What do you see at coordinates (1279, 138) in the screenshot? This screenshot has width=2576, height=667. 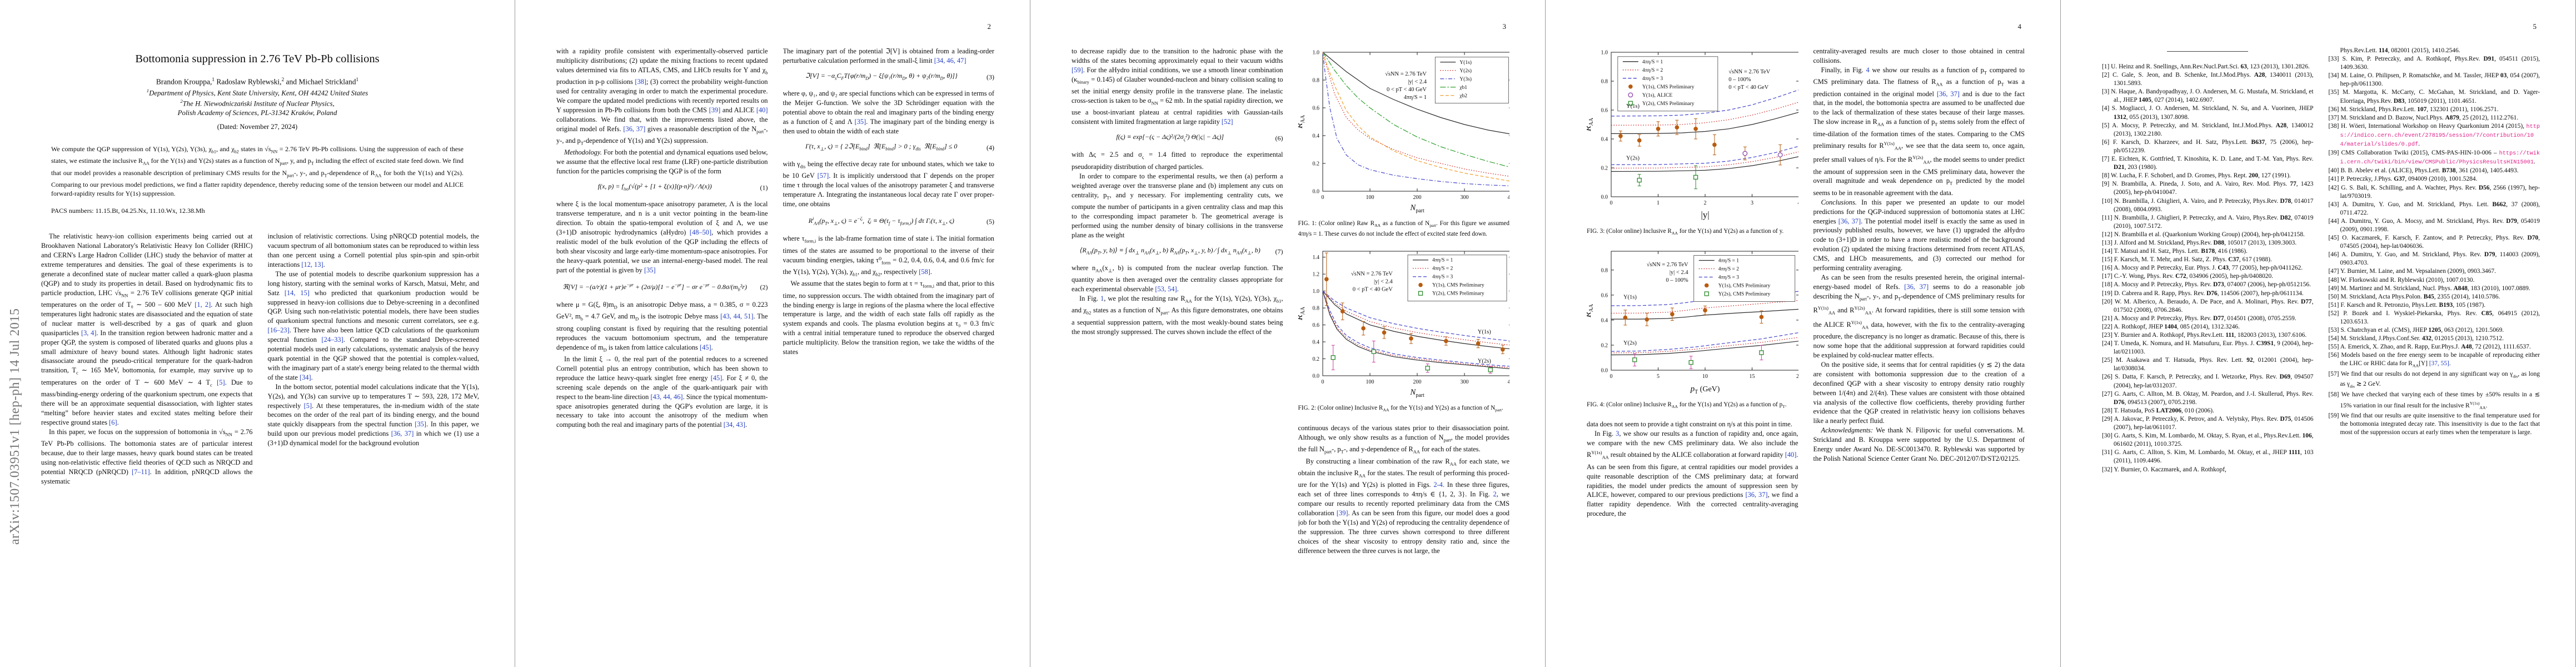 I see `equation-number: (6)` at bounding box center [1279, 138].